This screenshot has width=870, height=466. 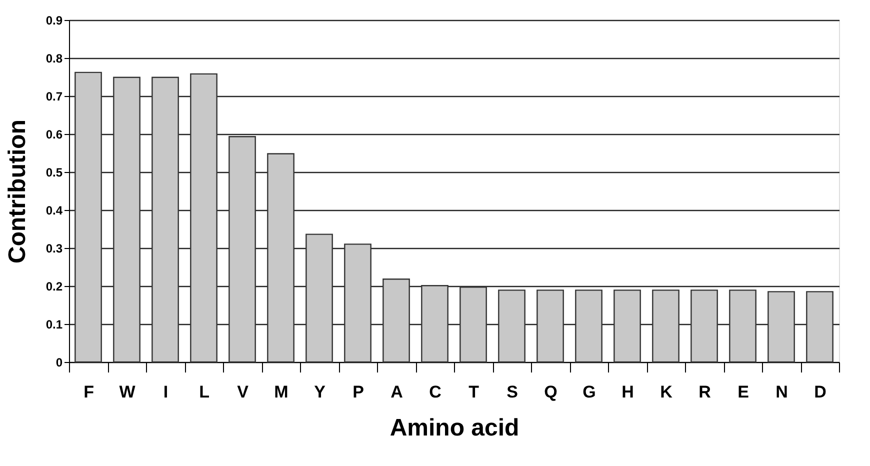 What do you see at coordinates (281, 392) in the screenshot?
I see `x-tick-label: M` at bounding box center [281, 392].